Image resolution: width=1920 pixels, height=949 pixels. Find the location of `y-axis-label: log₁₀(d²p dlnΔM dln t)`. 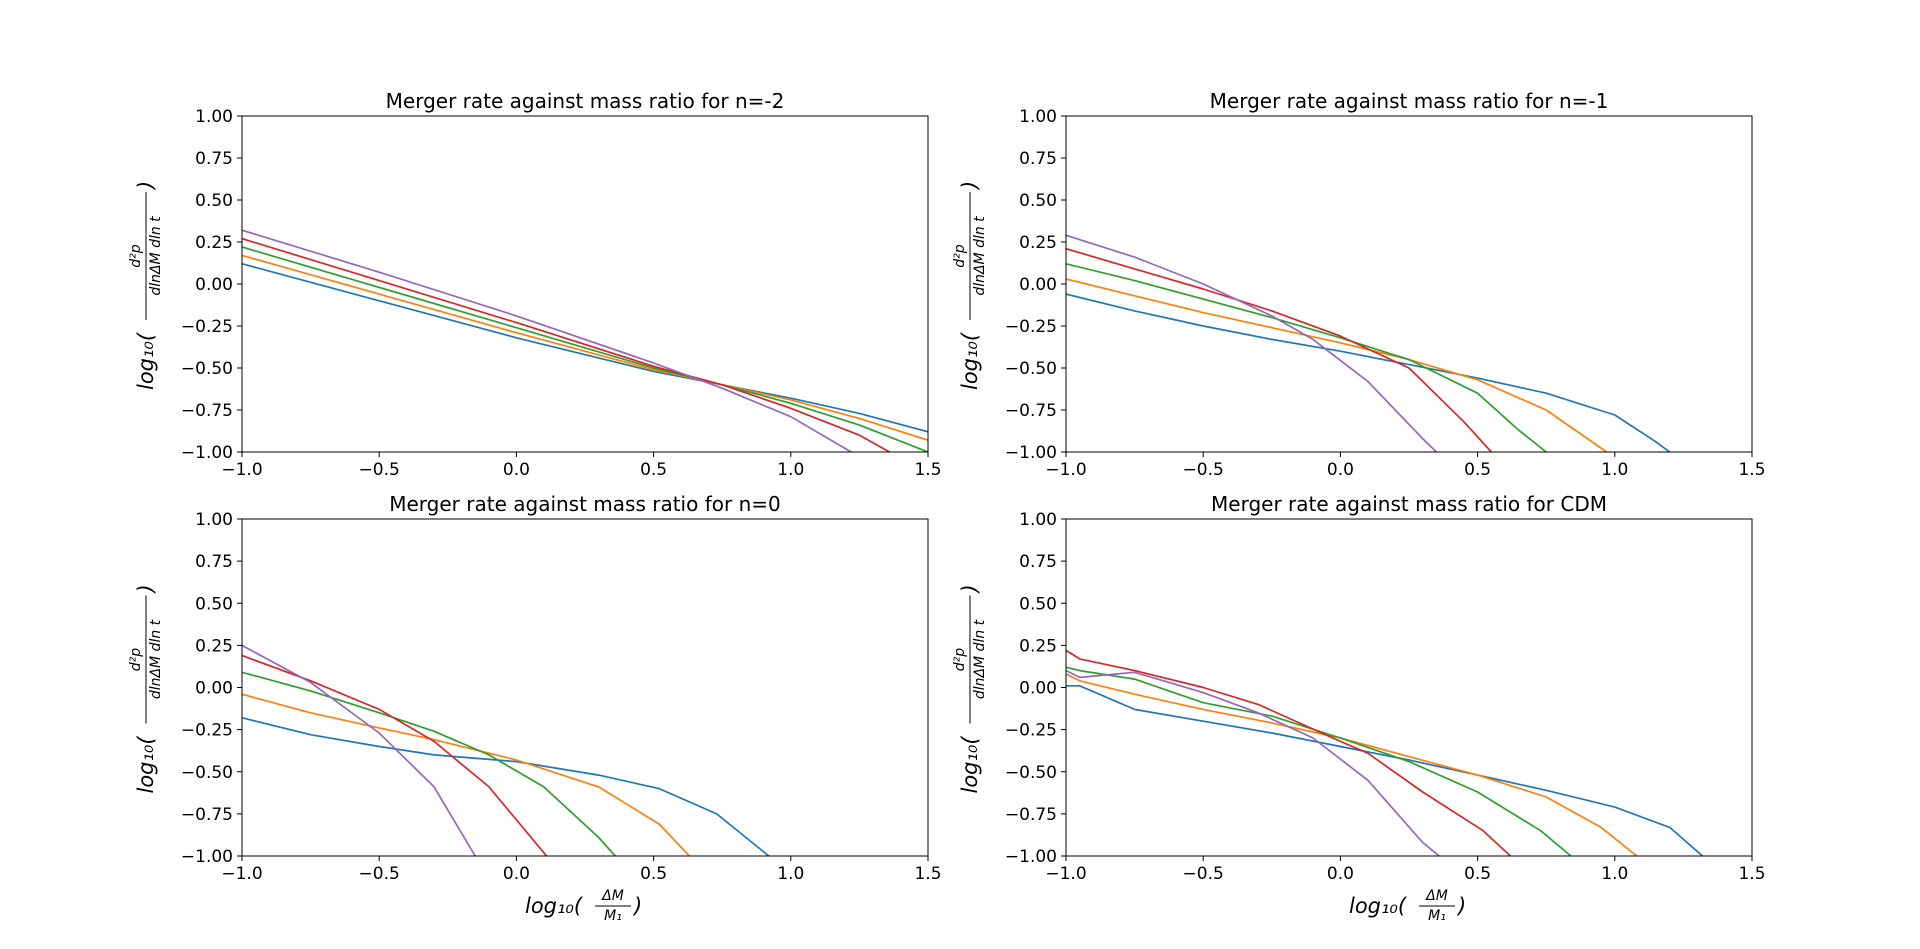

y-axis-label: log₁₀(d²p dlnΔM dln t) is located at coordinates (146, 688).